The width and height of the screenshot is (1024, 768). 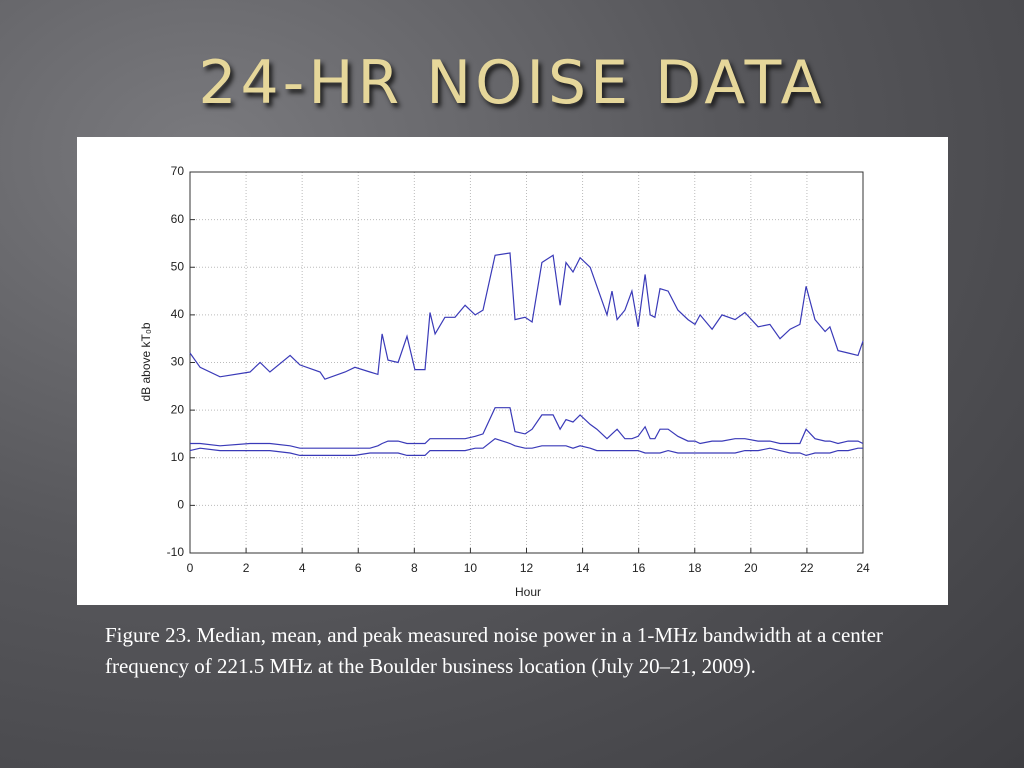 What do you see at coordinates (302, 568) in the screenshot?
I see `x-tick-label: 4` at bounding box center [302, 568].